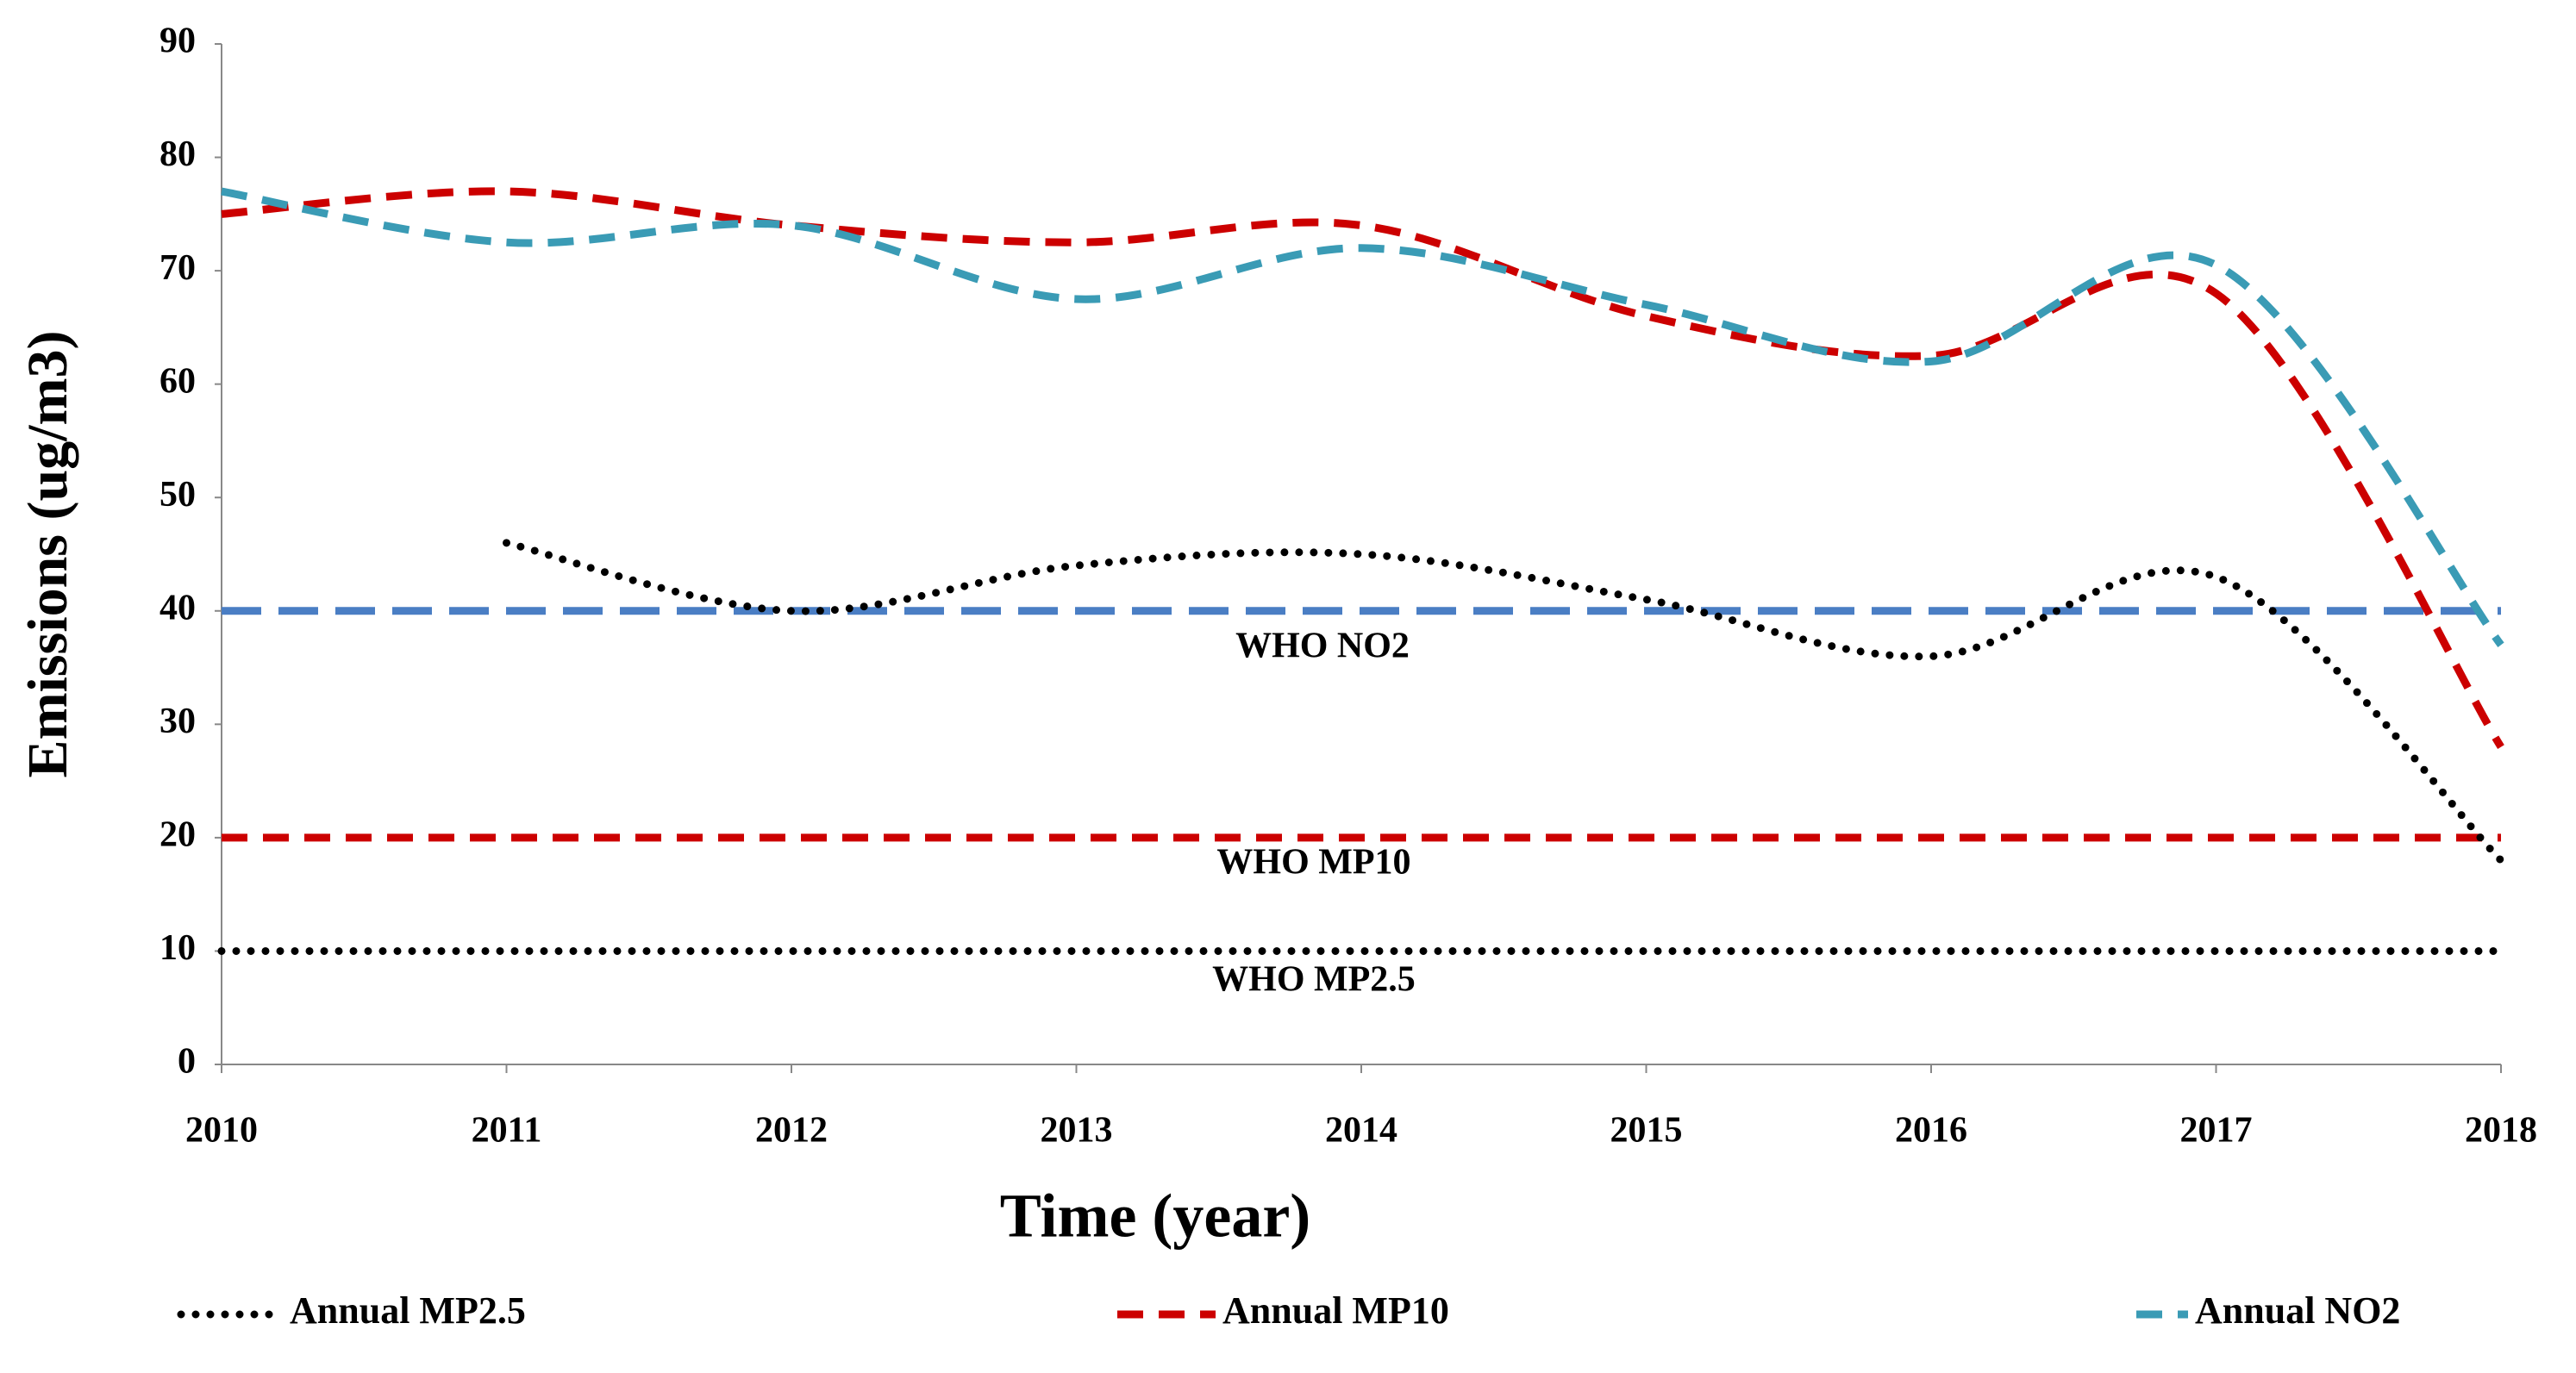 This screenshot has width=2576, height=1373. Describe the element at coordinates (177, 41) in the screenshot. I see `y-tick-label: 90` at that location.